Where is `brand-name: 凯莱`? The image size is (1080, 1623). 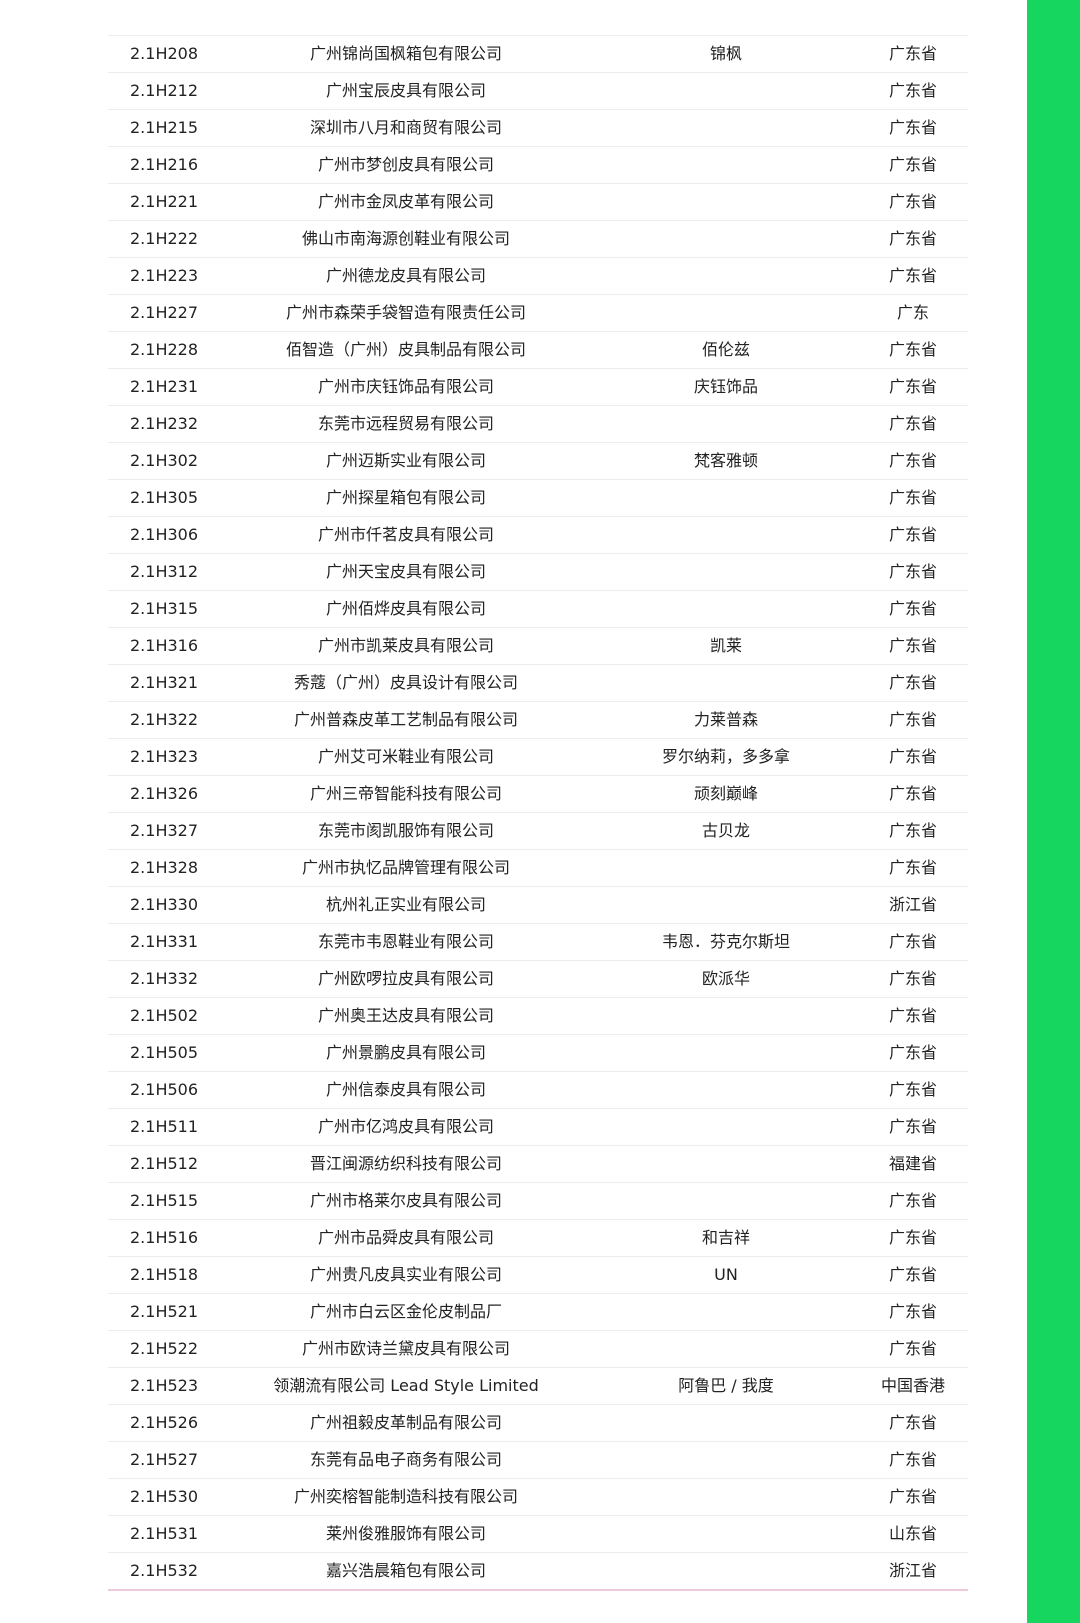 brand-name: 凯莱 is located at coordinates (726, 645).